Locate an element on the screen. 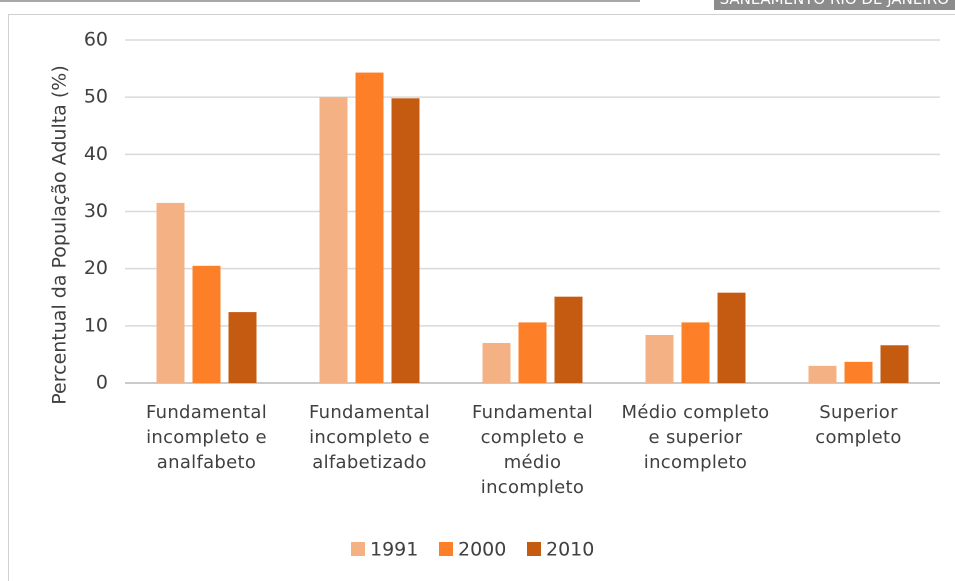 The image size is (955, 581). y-tick-label: 40 is located at coordinates (96, 154).